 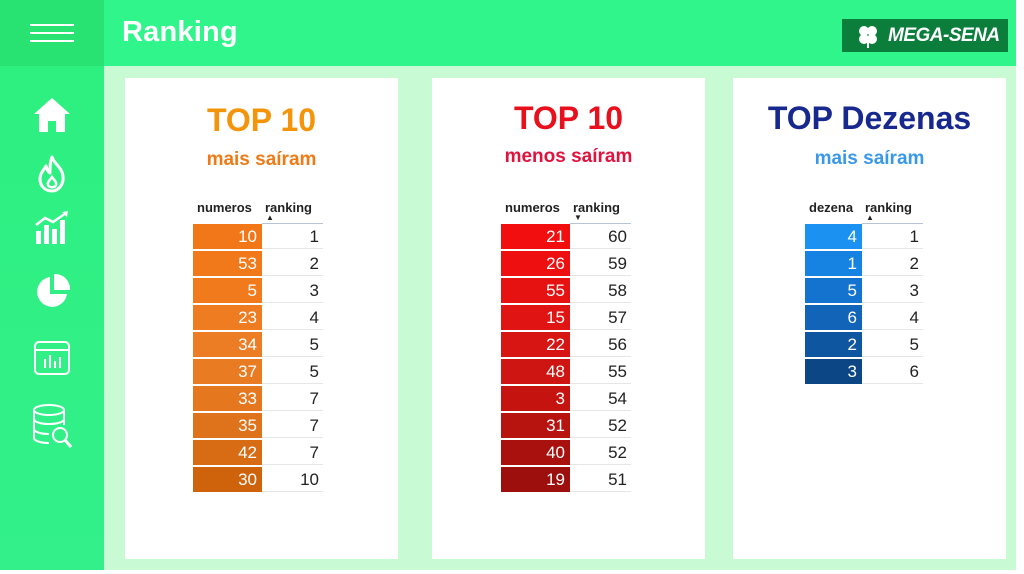 I want to click on number-cell: 10, so click(x=227, y=236).